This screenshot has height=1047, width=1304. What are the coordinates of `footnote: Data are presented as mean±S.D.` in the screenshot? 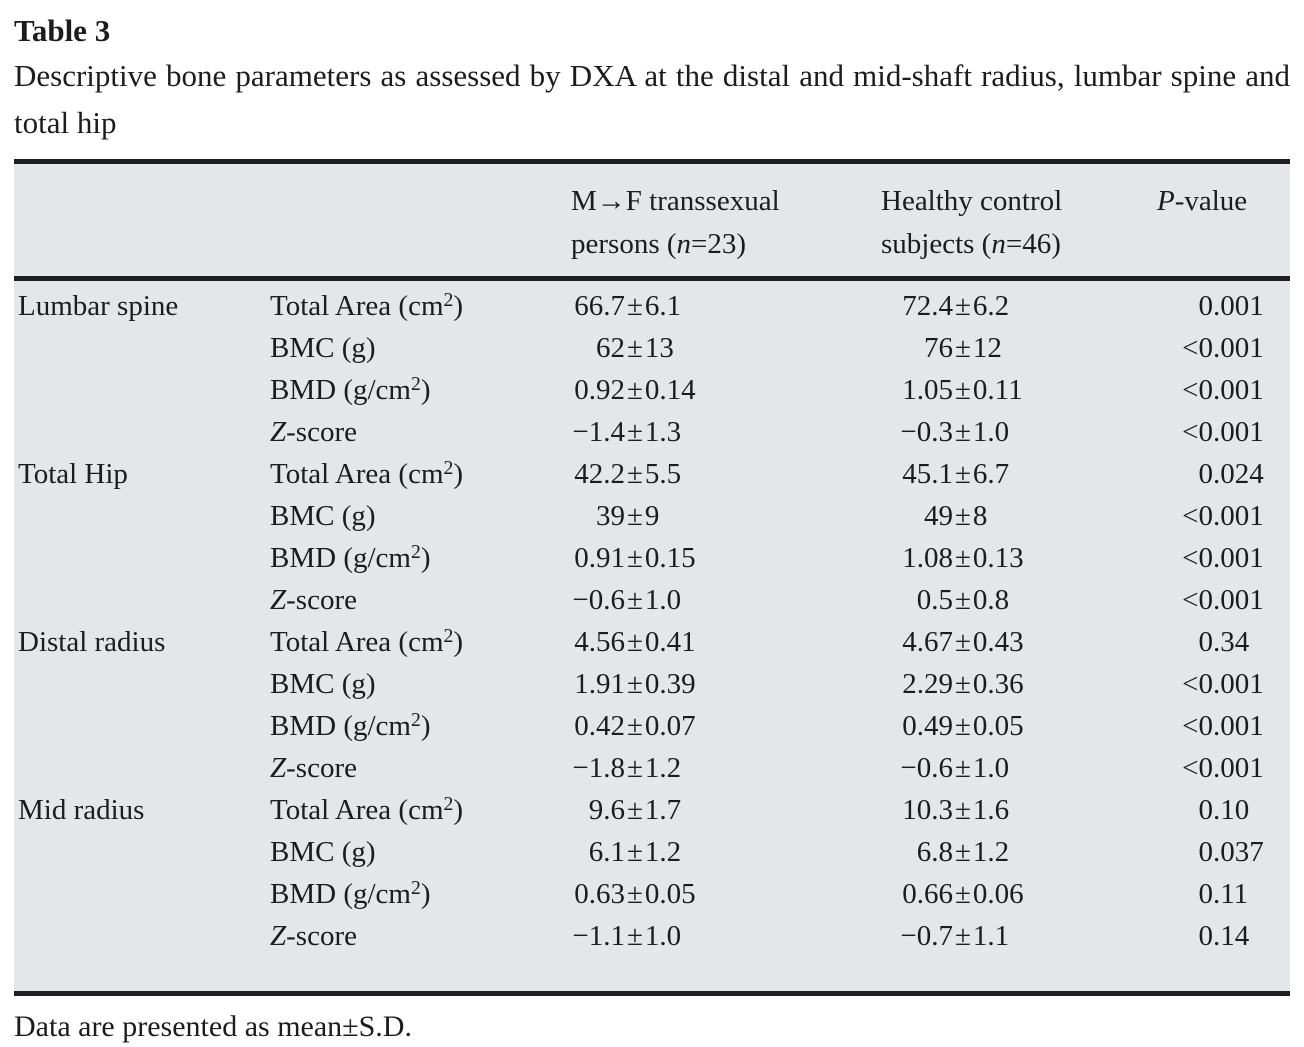 It's located at (213, 1026).